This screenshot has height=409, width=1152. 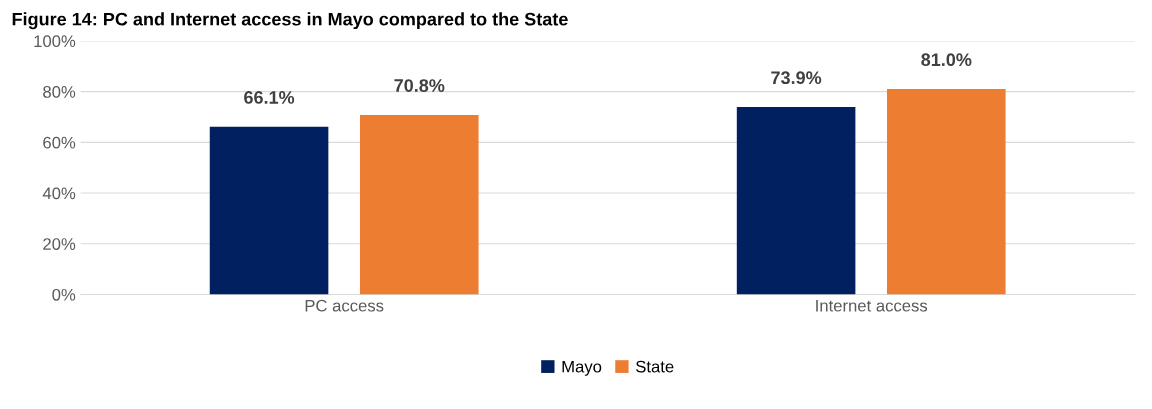 I want to click on y-tick-label: 0%, so click(x=64, y=294).